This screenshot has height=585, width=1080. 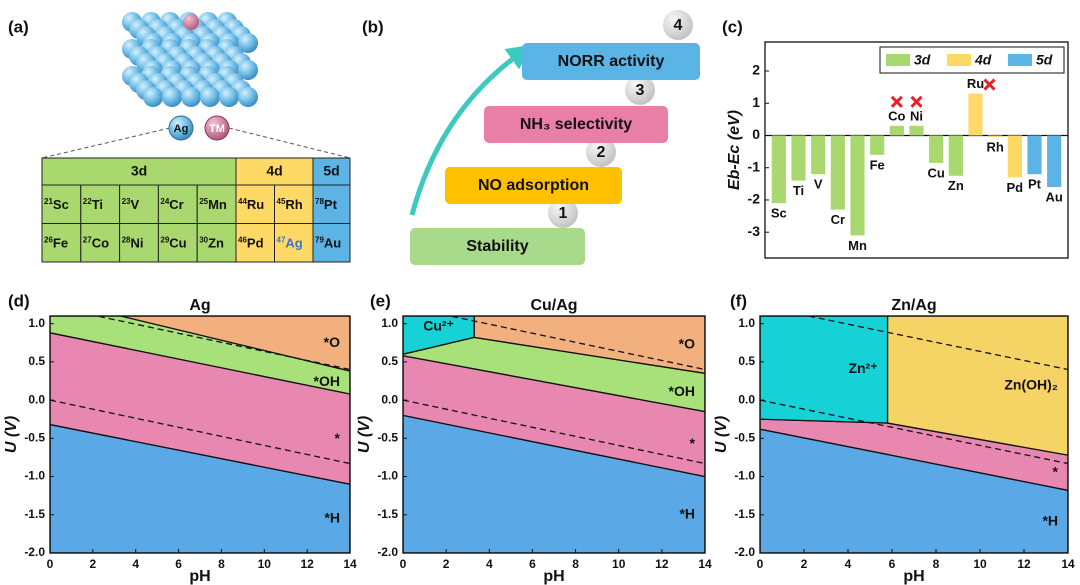 What do you see at coordinates (380, 300) in the screenshot?
I see `panel-label: (e)` at bounding box center [380, 300].